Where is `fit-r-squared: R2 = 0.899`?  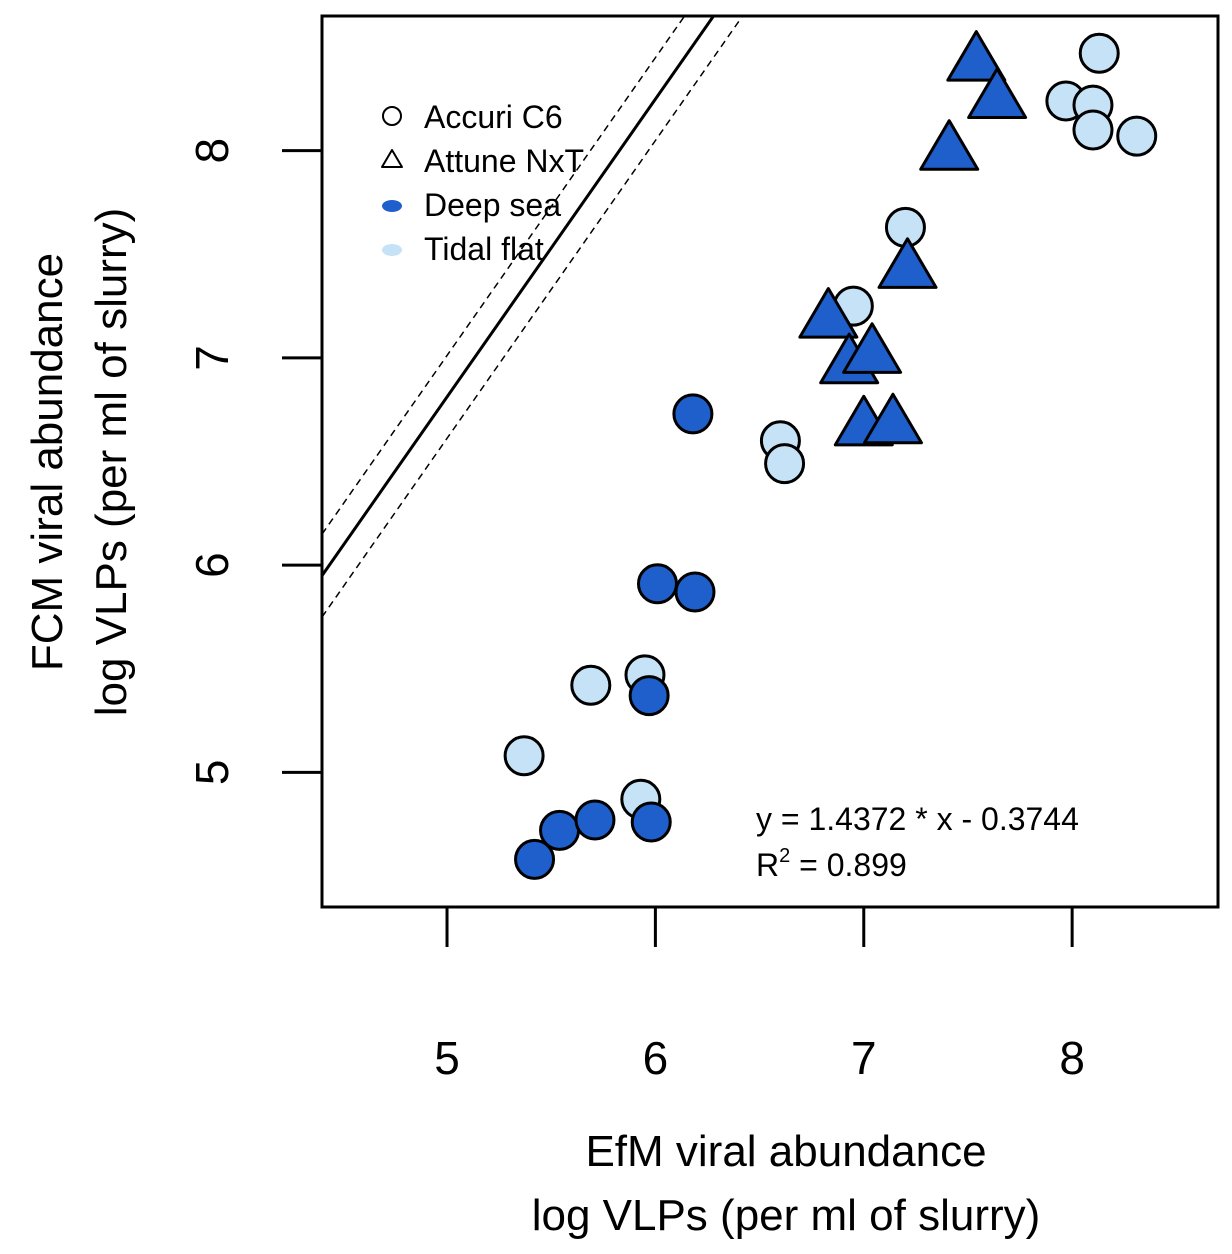 fit-r-squared: R2 = 0.899 is located at coordinates (831, 864).